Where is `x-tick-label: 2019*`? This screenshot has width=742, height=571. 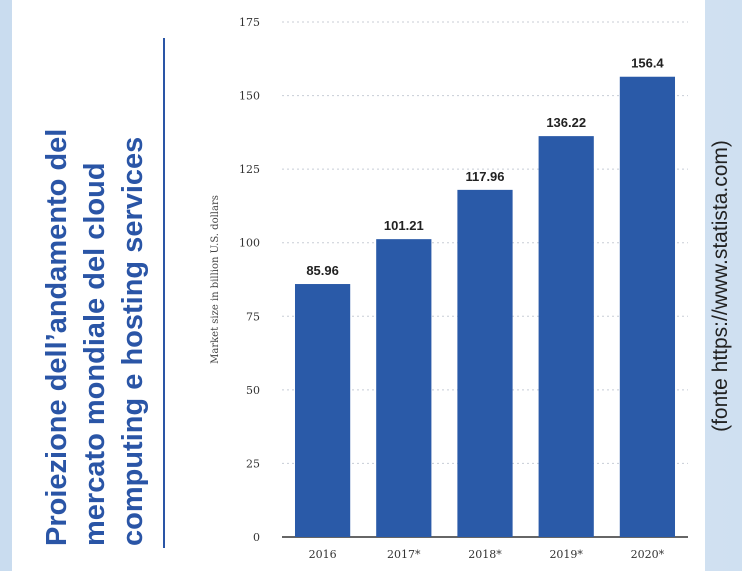 x-tick-label: 2019* is located at coordinates (566, 554).